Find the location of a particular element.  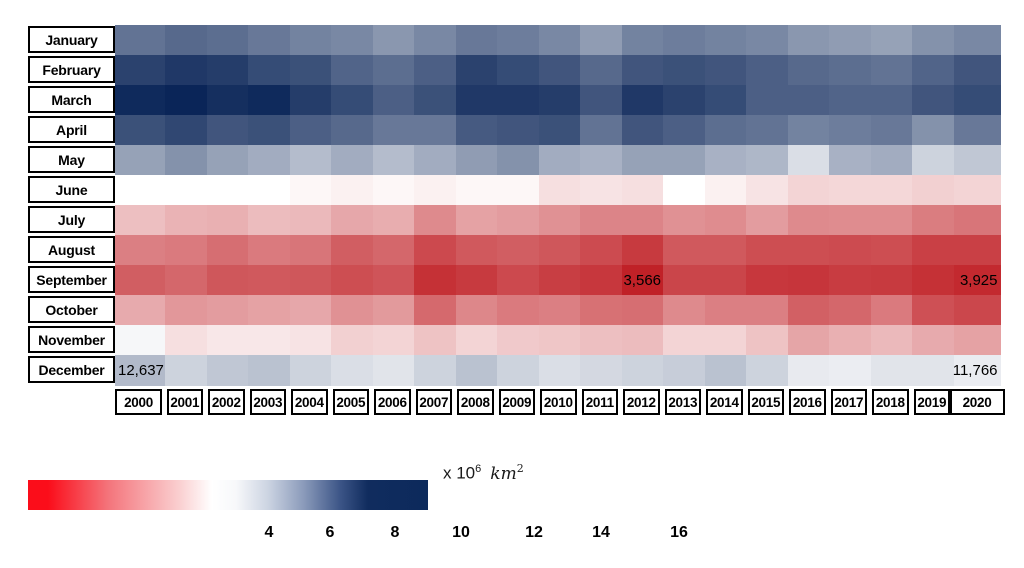

year-label: 2006 is located at coordinates (392, 402).